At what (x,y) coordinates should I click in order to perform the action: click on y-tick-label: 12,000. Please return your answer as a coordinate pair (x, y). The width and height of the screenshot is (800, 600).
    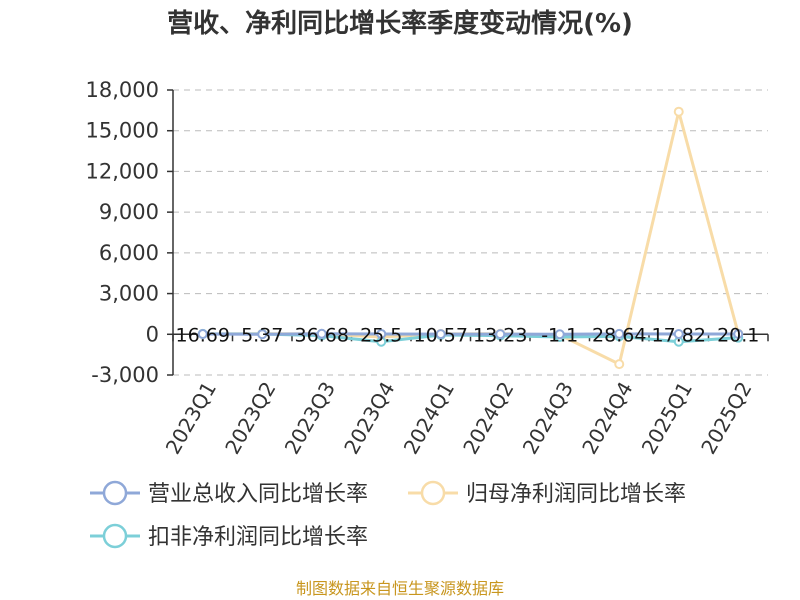
    Looking at the image, I should click on (122, 171).